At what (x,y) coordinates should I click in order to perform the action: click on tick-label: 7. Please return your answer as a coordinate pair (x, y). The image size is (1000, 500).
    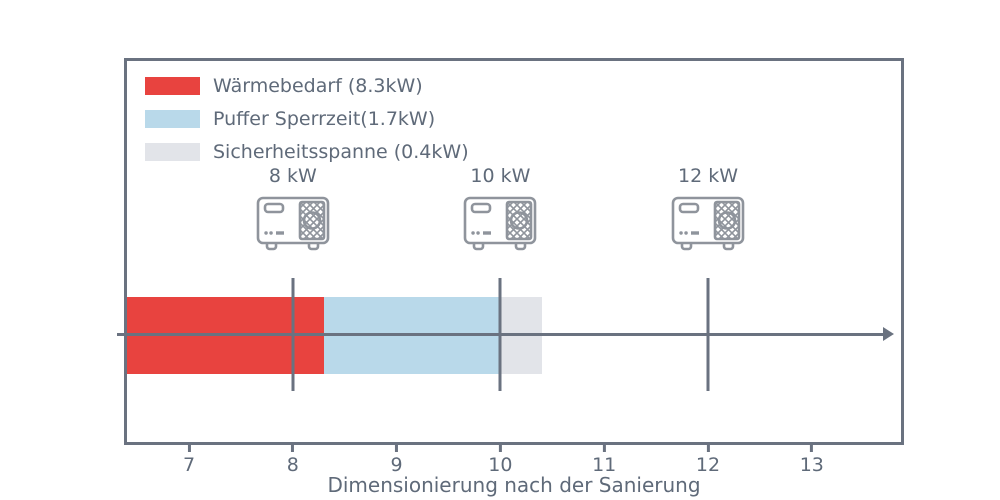
    Looking at the image, I should click on (189, 465).